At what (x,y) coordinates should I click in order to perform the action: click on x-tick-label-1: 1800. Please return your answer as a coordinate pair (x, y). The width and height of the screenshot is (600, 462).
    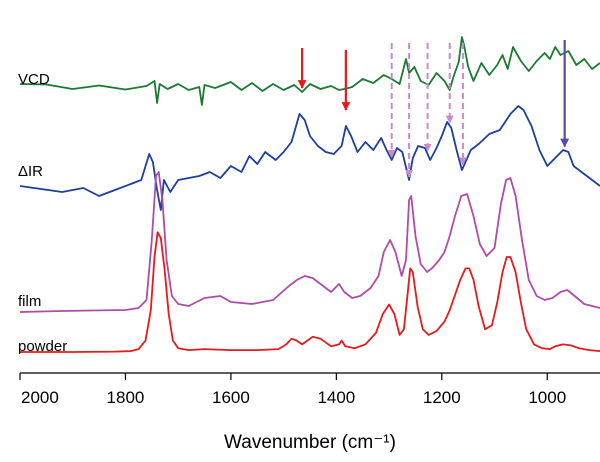
    Looking at the image, I should click on (126, 397).